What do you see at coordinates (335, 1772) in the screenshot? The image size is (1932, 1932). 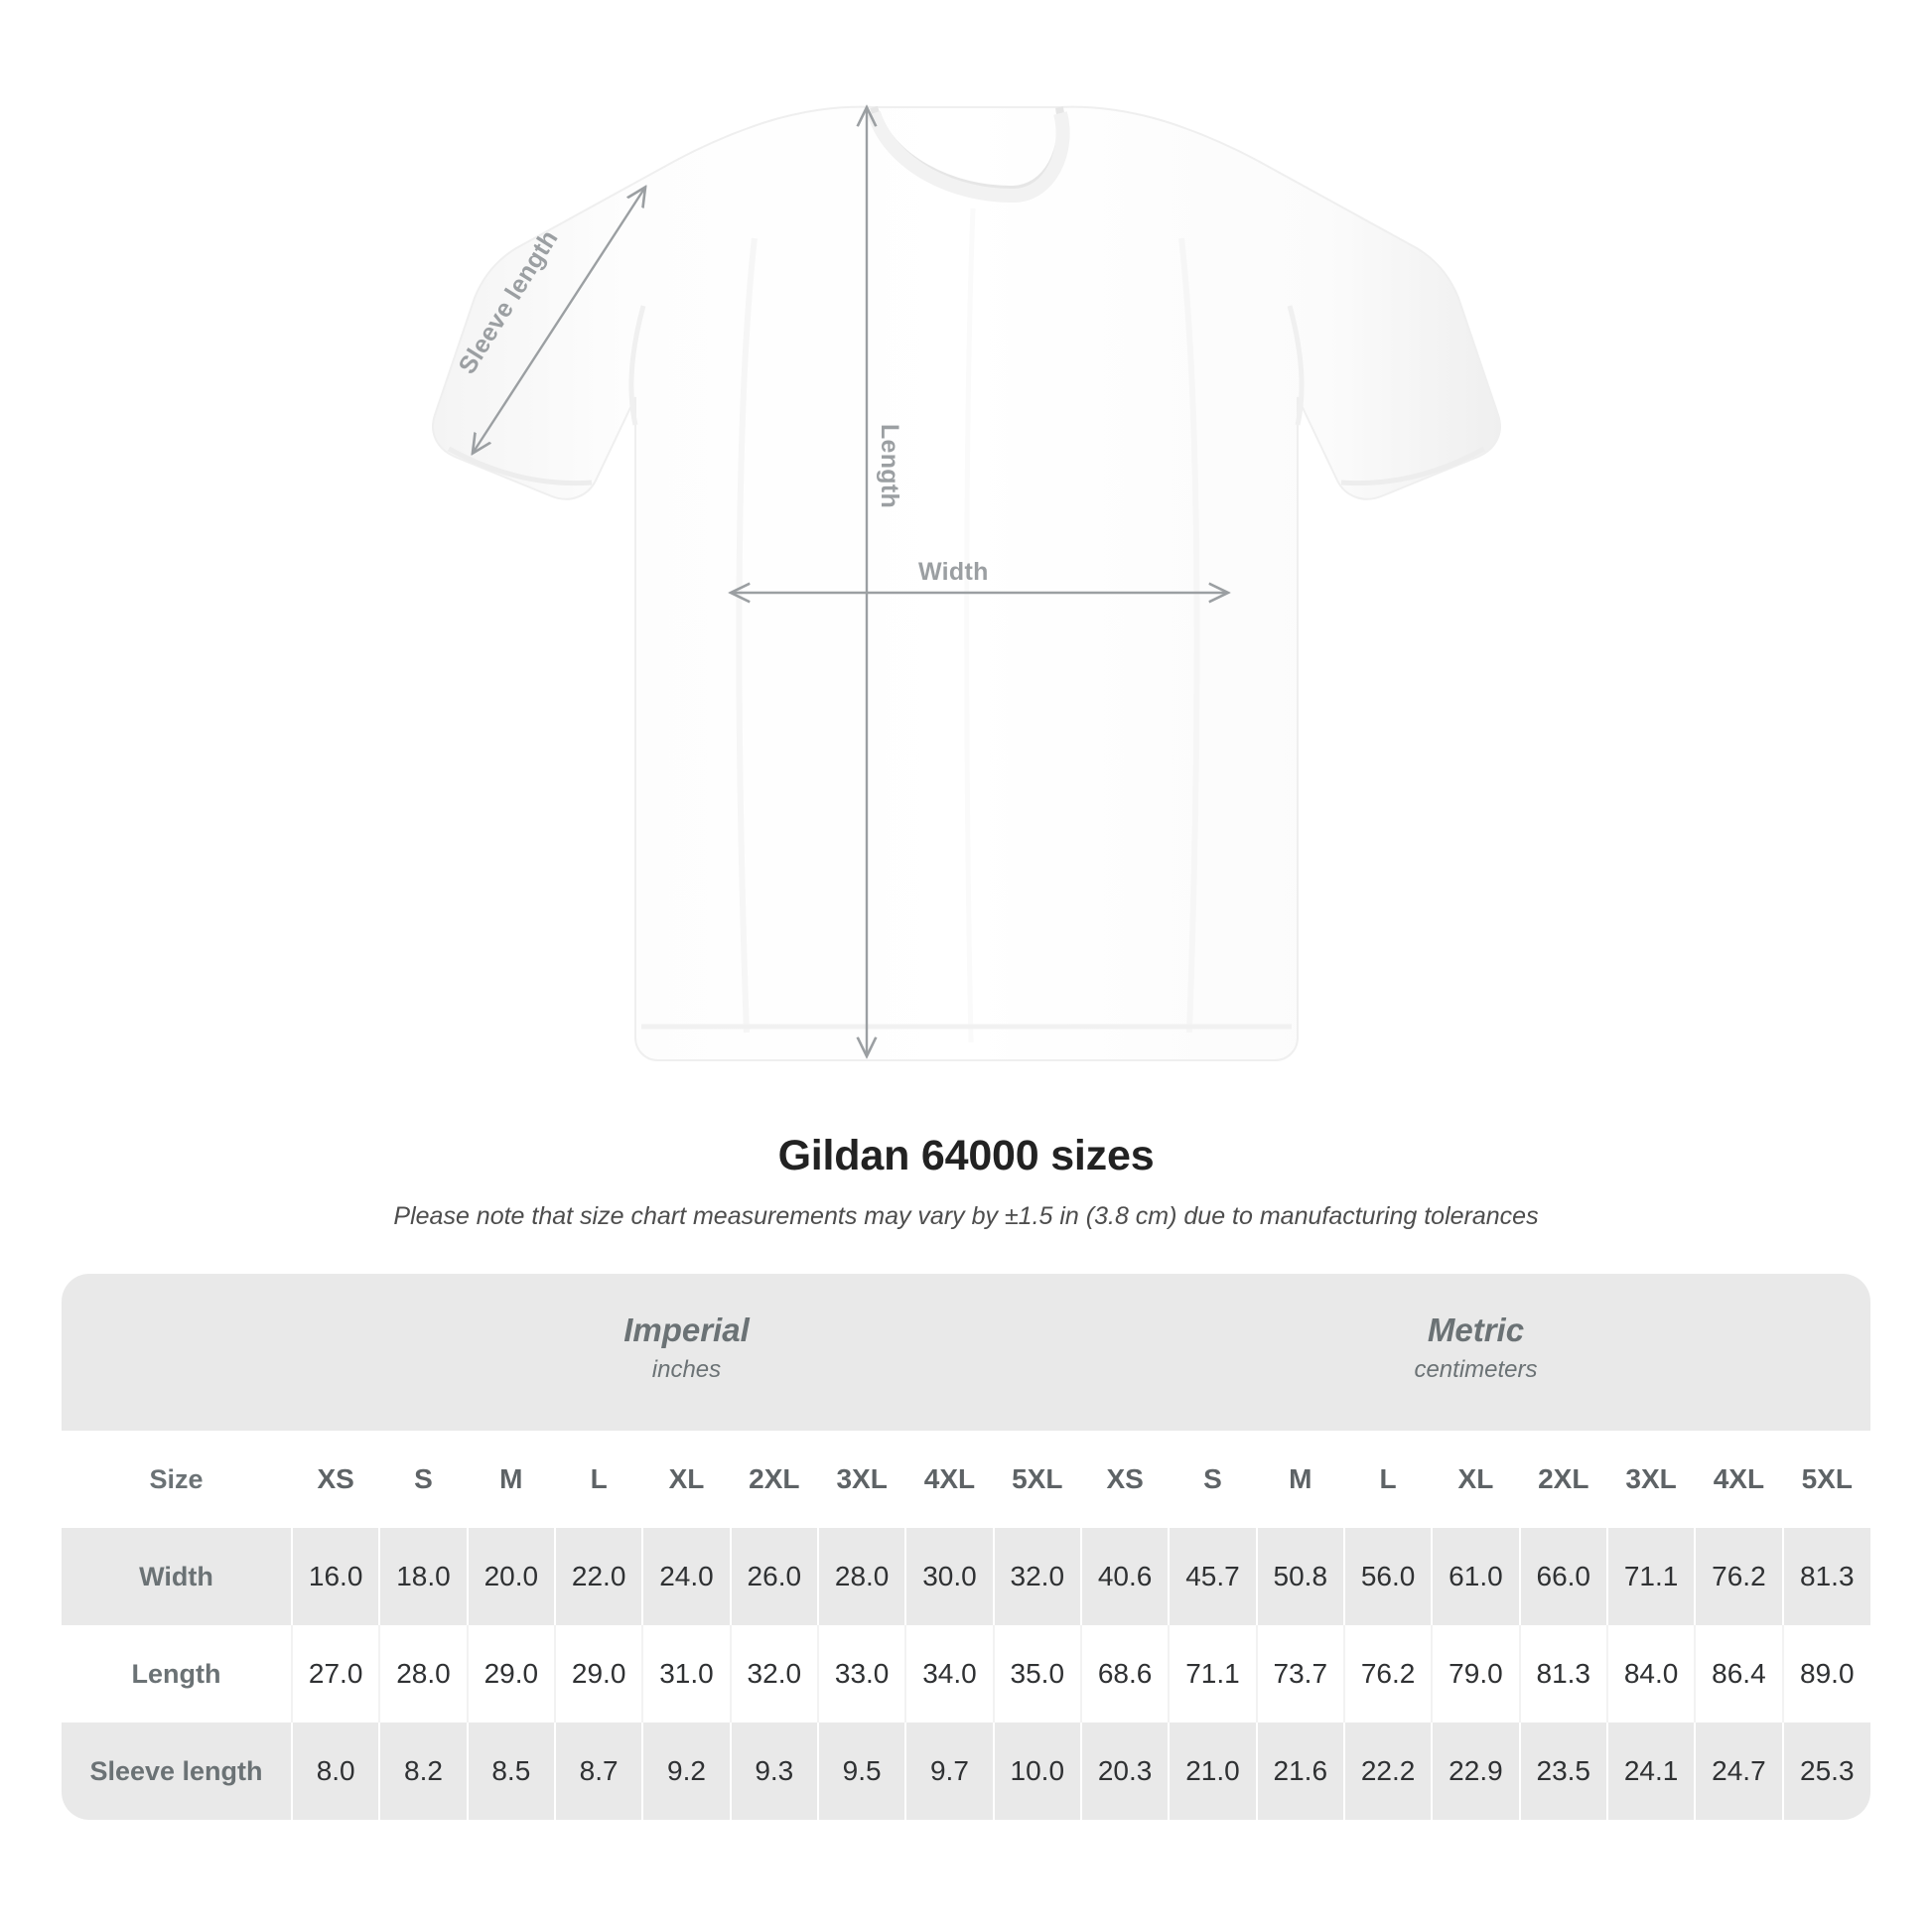 I see `cell-sleeve-imperial-xs: 8.0` at bounding box center [335, 1772].